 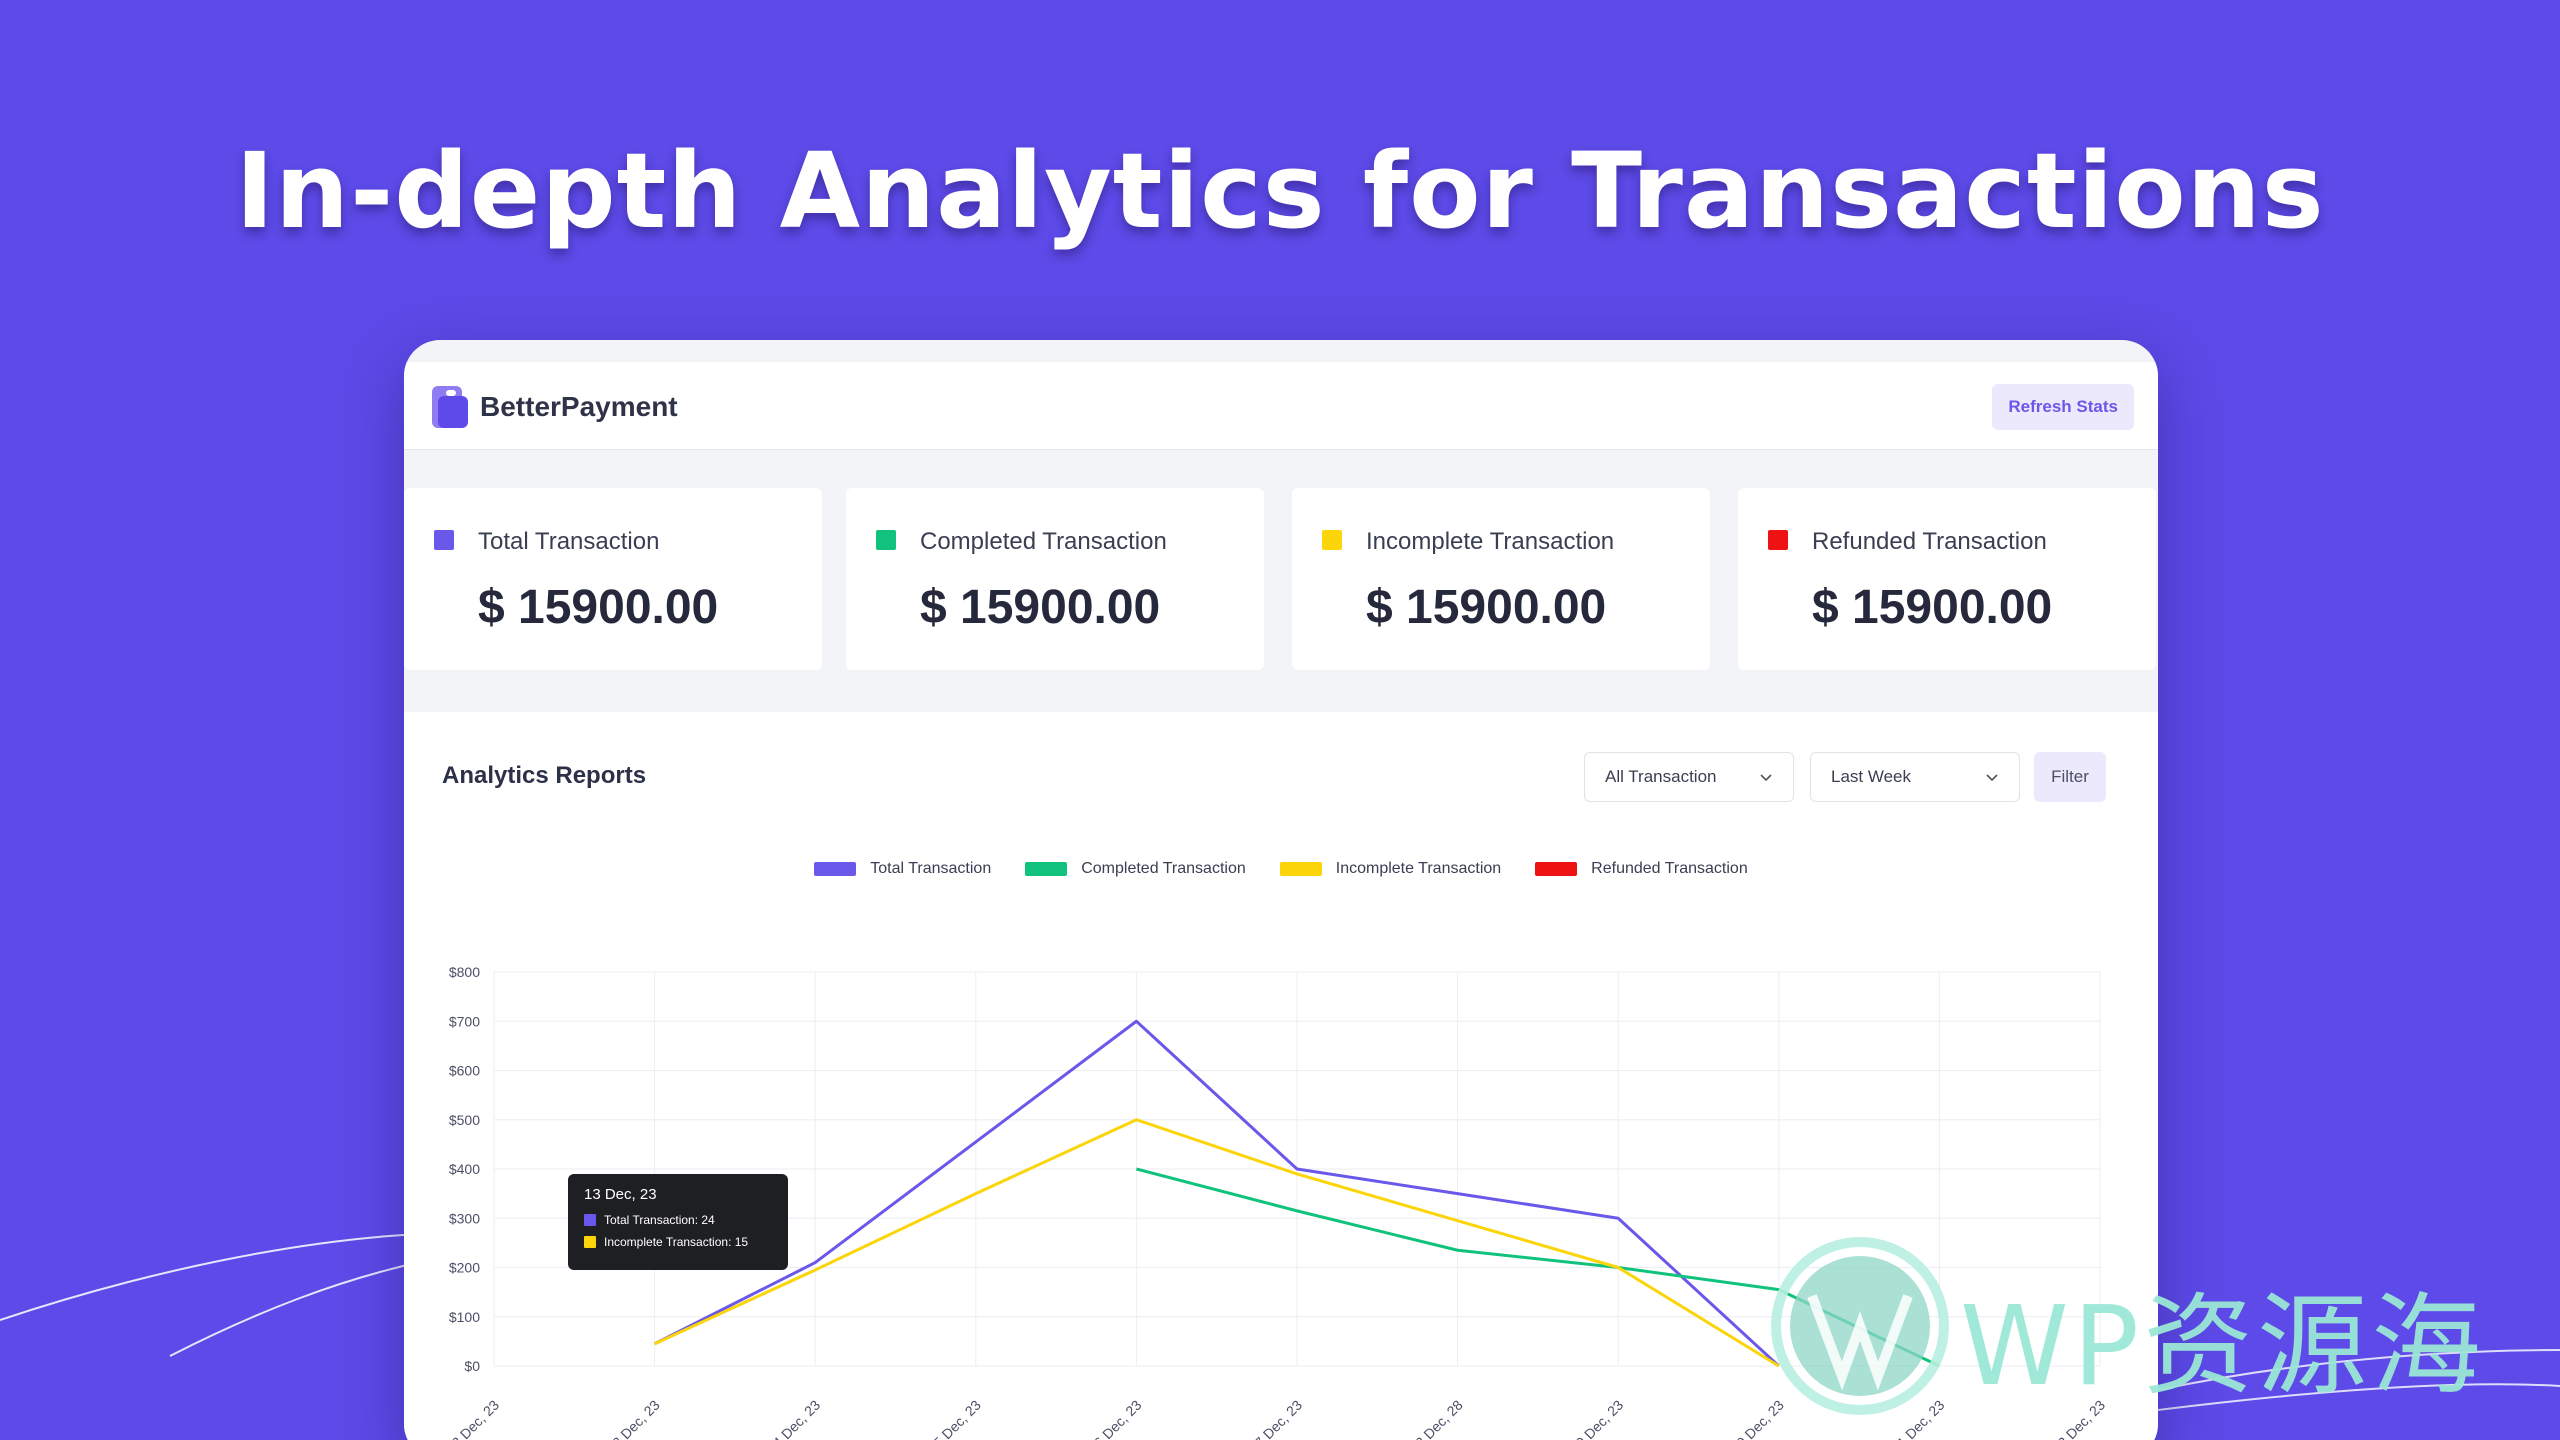 I want to click on x-tick-label: 13 Dec, 23, so click(x=633, y=1418).